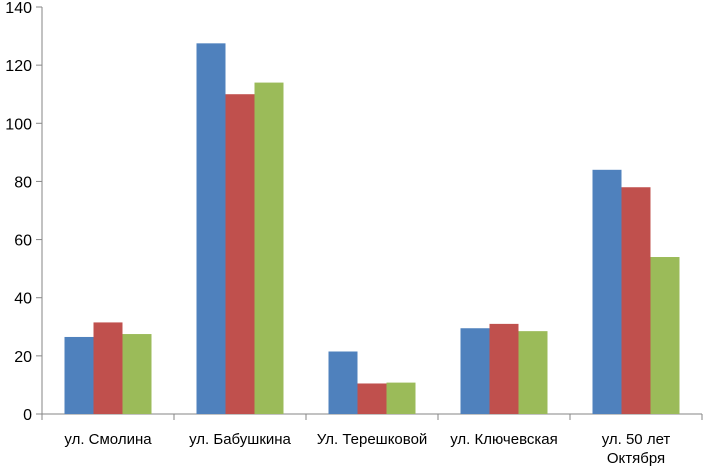 The height and width of the screenshot is (470, 704). I want to click on x-category-label: ул. Бабушкина, so click(240, 439).